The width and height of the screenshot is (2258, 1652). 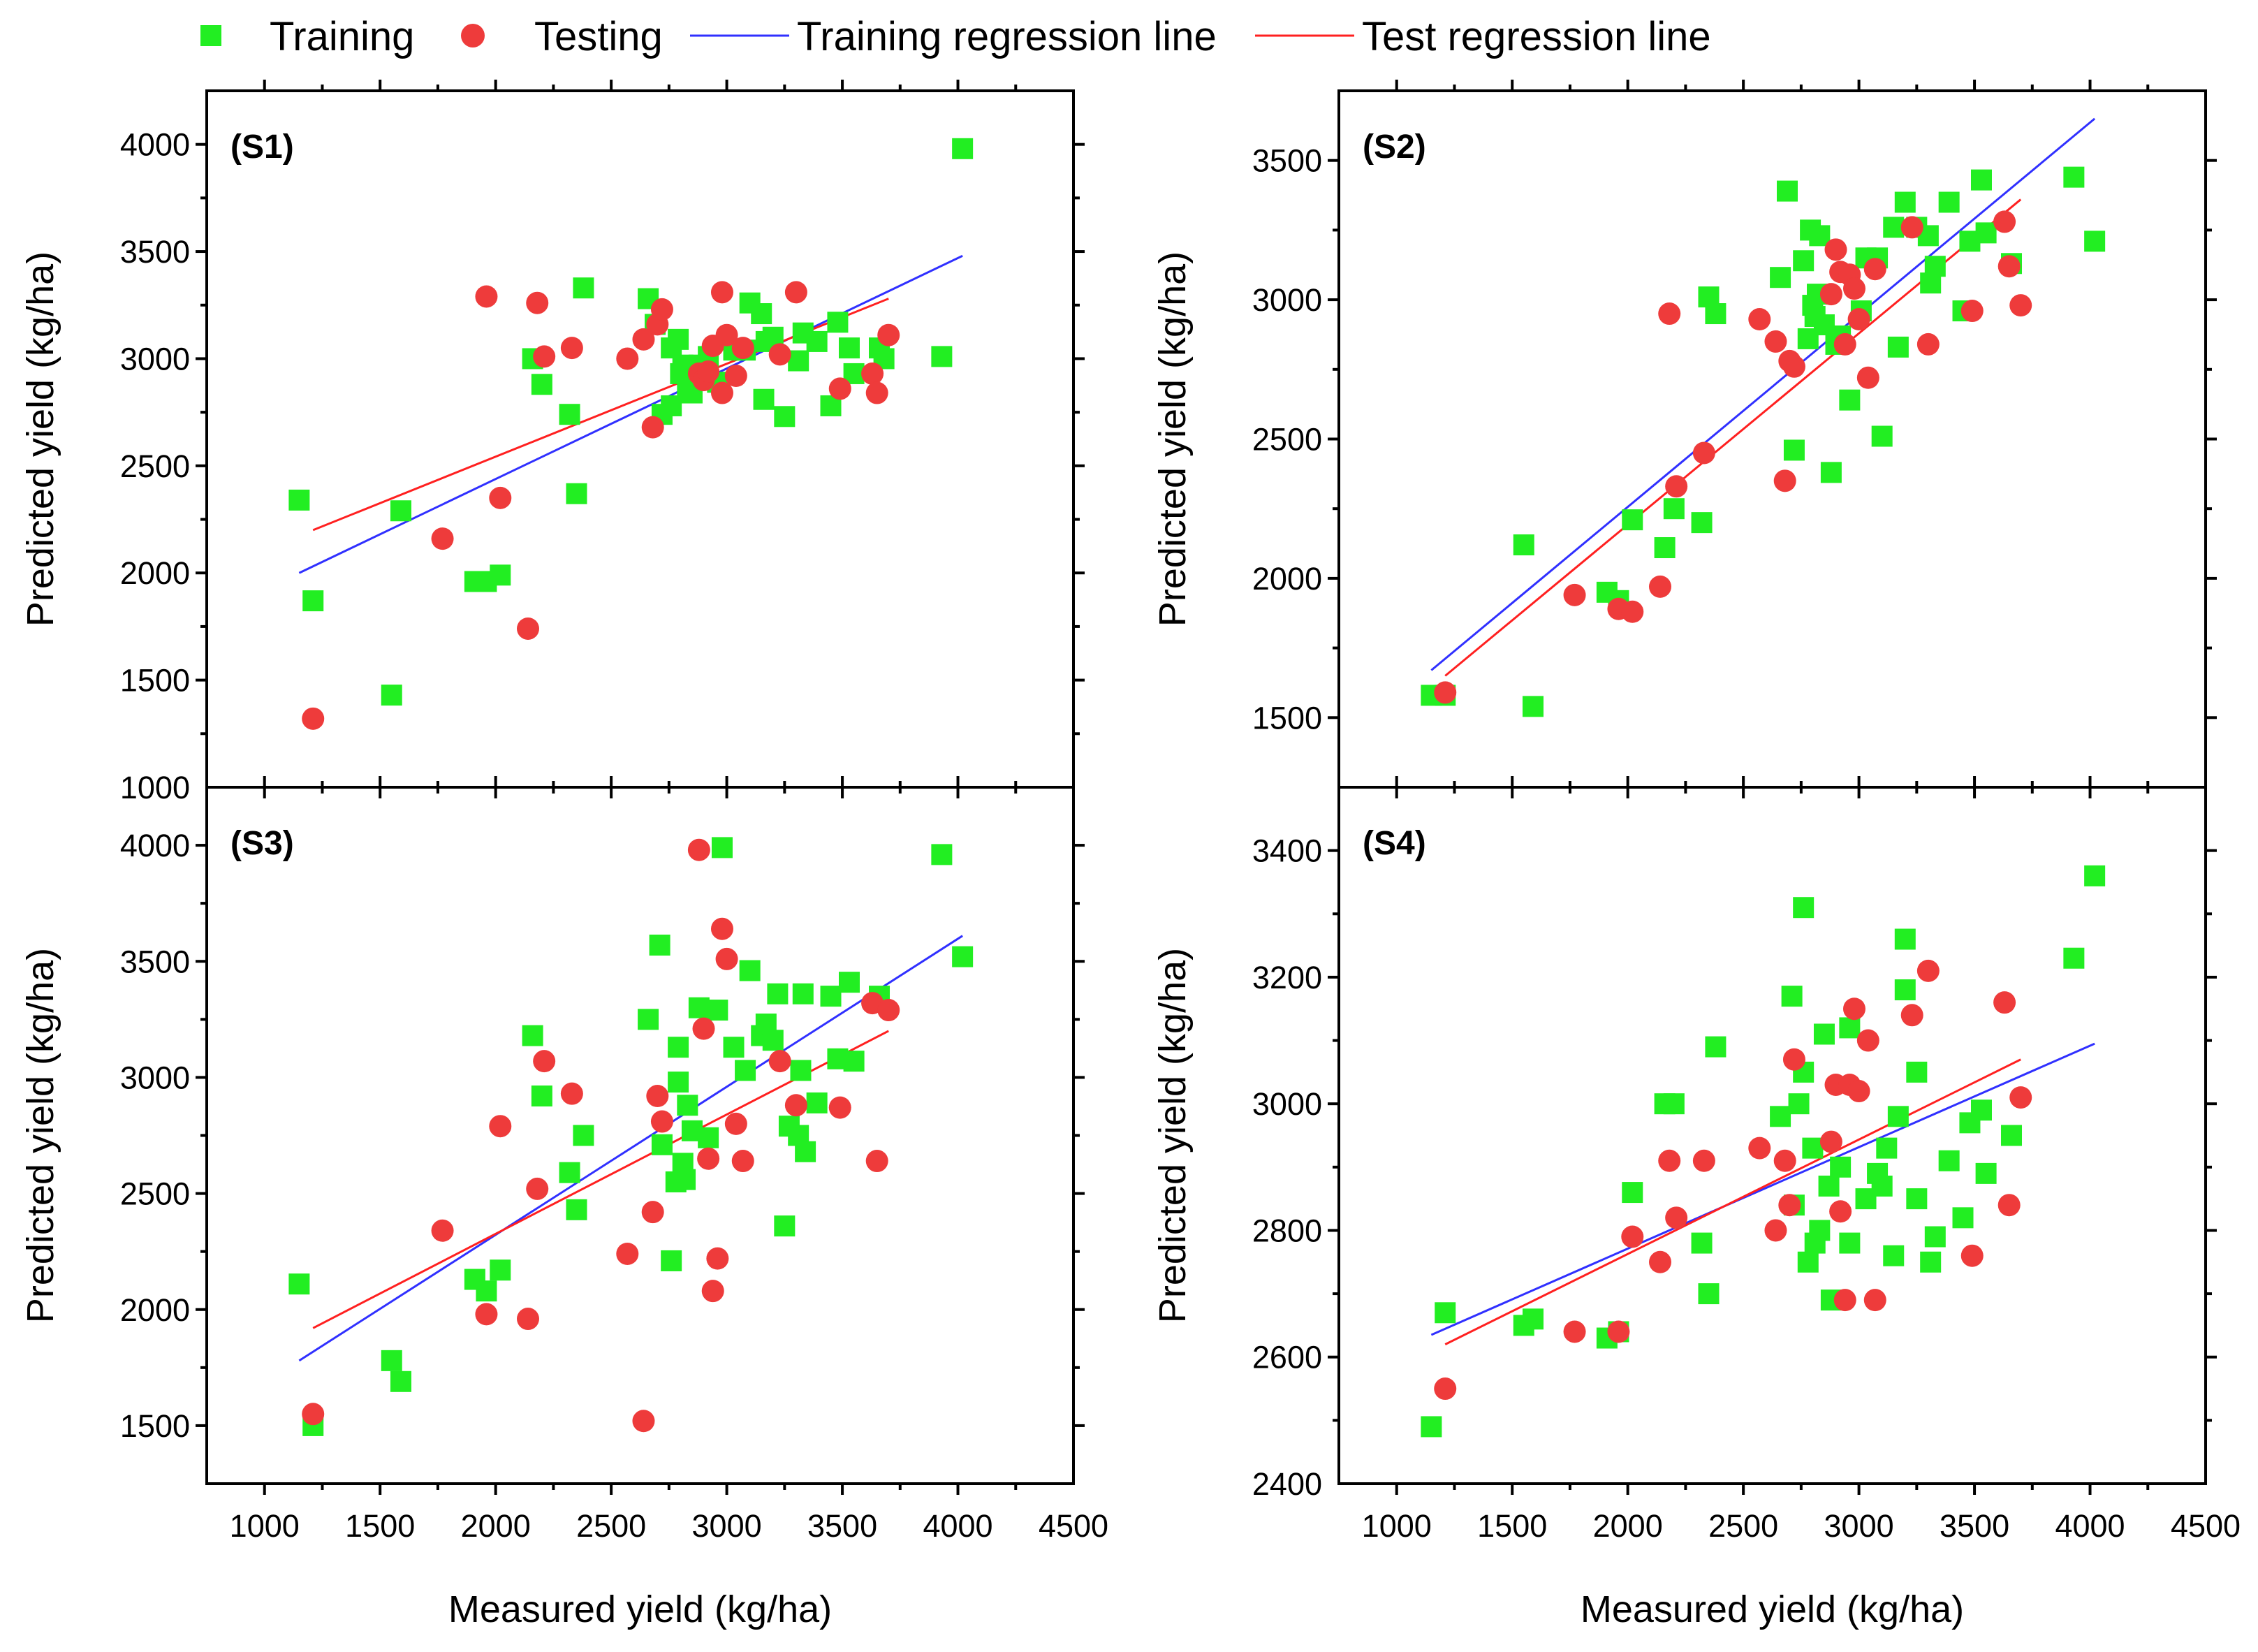 I want to click on y-tick-label: 3500, so click(x=155, y=961).